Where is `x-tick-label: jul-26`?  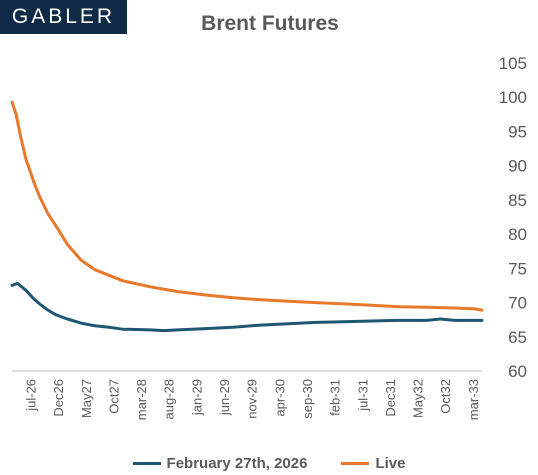 x-tick-label: jul-26 is located at coordinates (31, 395).